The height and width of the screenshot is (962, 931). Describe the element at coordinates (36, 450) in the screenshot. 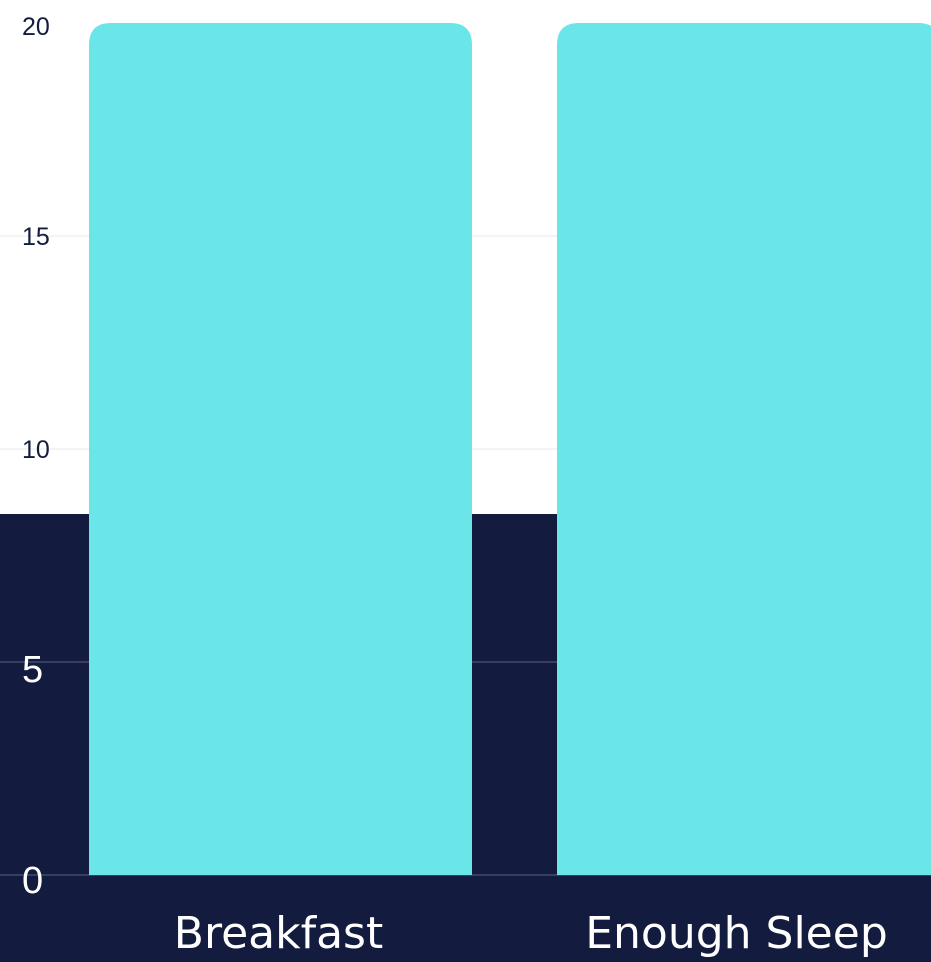

I see `y-tick-label-10: 10` at that location.